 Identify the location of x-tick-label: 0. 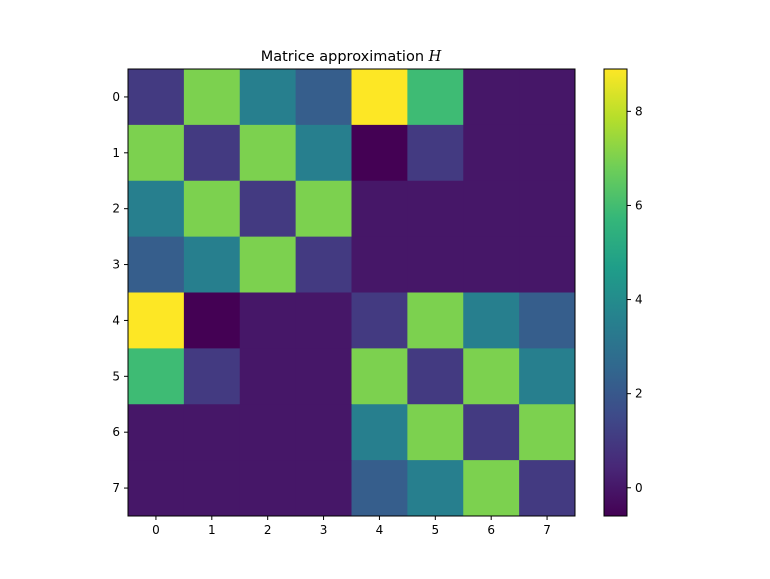
(156, 530).